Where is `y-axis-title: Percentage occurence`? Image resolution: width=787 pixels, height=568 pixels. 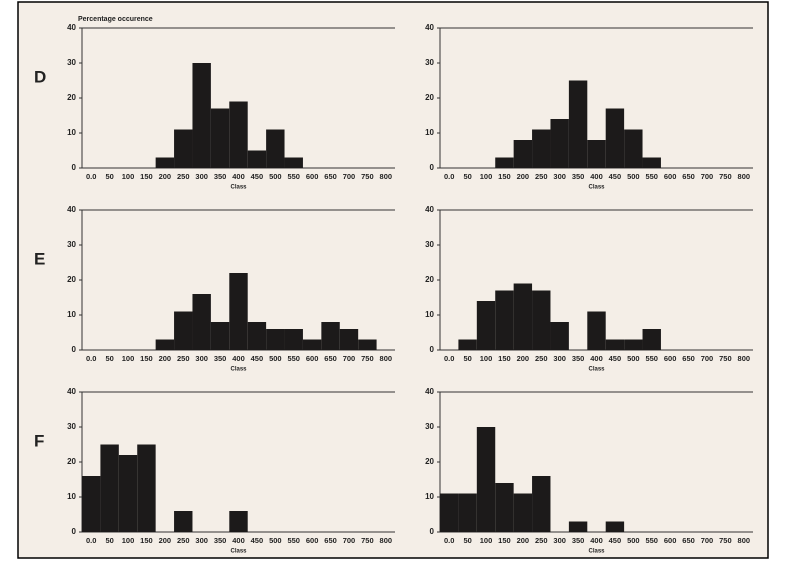
y-axis-title: Percentage occurence is located at coordinates (115, 19).